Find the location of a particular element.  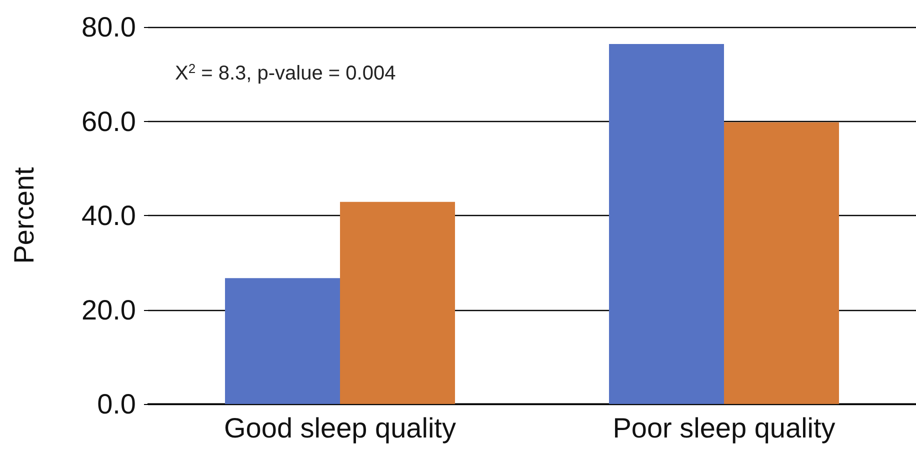

y-tick-label: 20.0 is located at coordinates (109, 310).